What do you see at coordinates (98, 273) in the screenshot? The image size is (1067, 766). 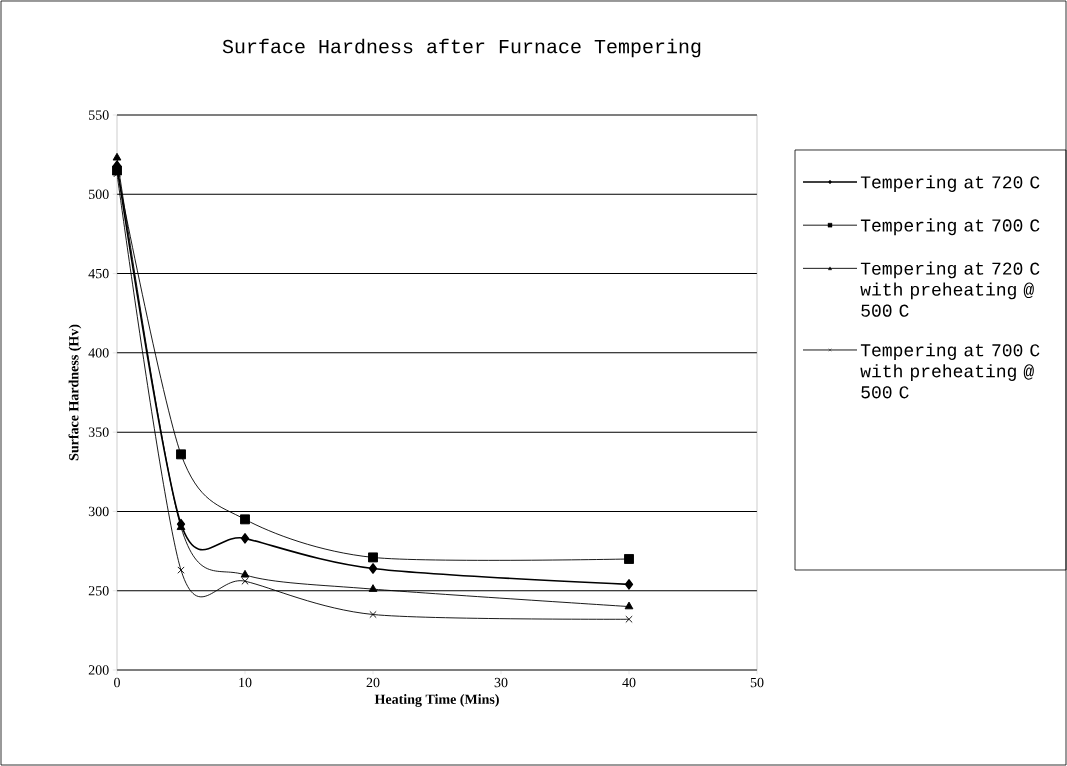 I see `y-tick-label: 450` at bounding box center [98, 273].